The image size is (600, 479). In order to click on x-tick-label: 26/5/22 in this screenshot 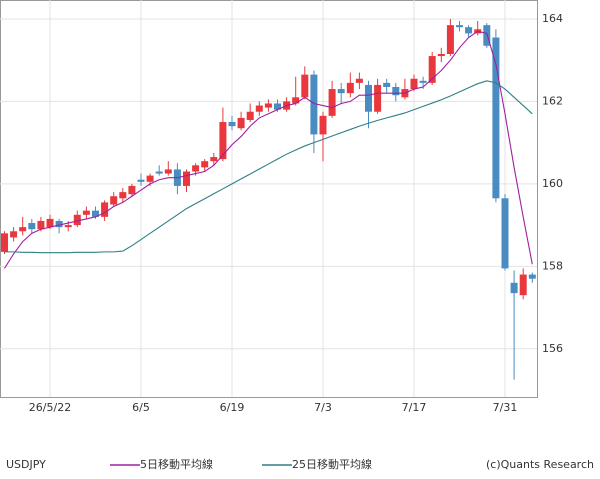, I will do `click(50, 407)`.